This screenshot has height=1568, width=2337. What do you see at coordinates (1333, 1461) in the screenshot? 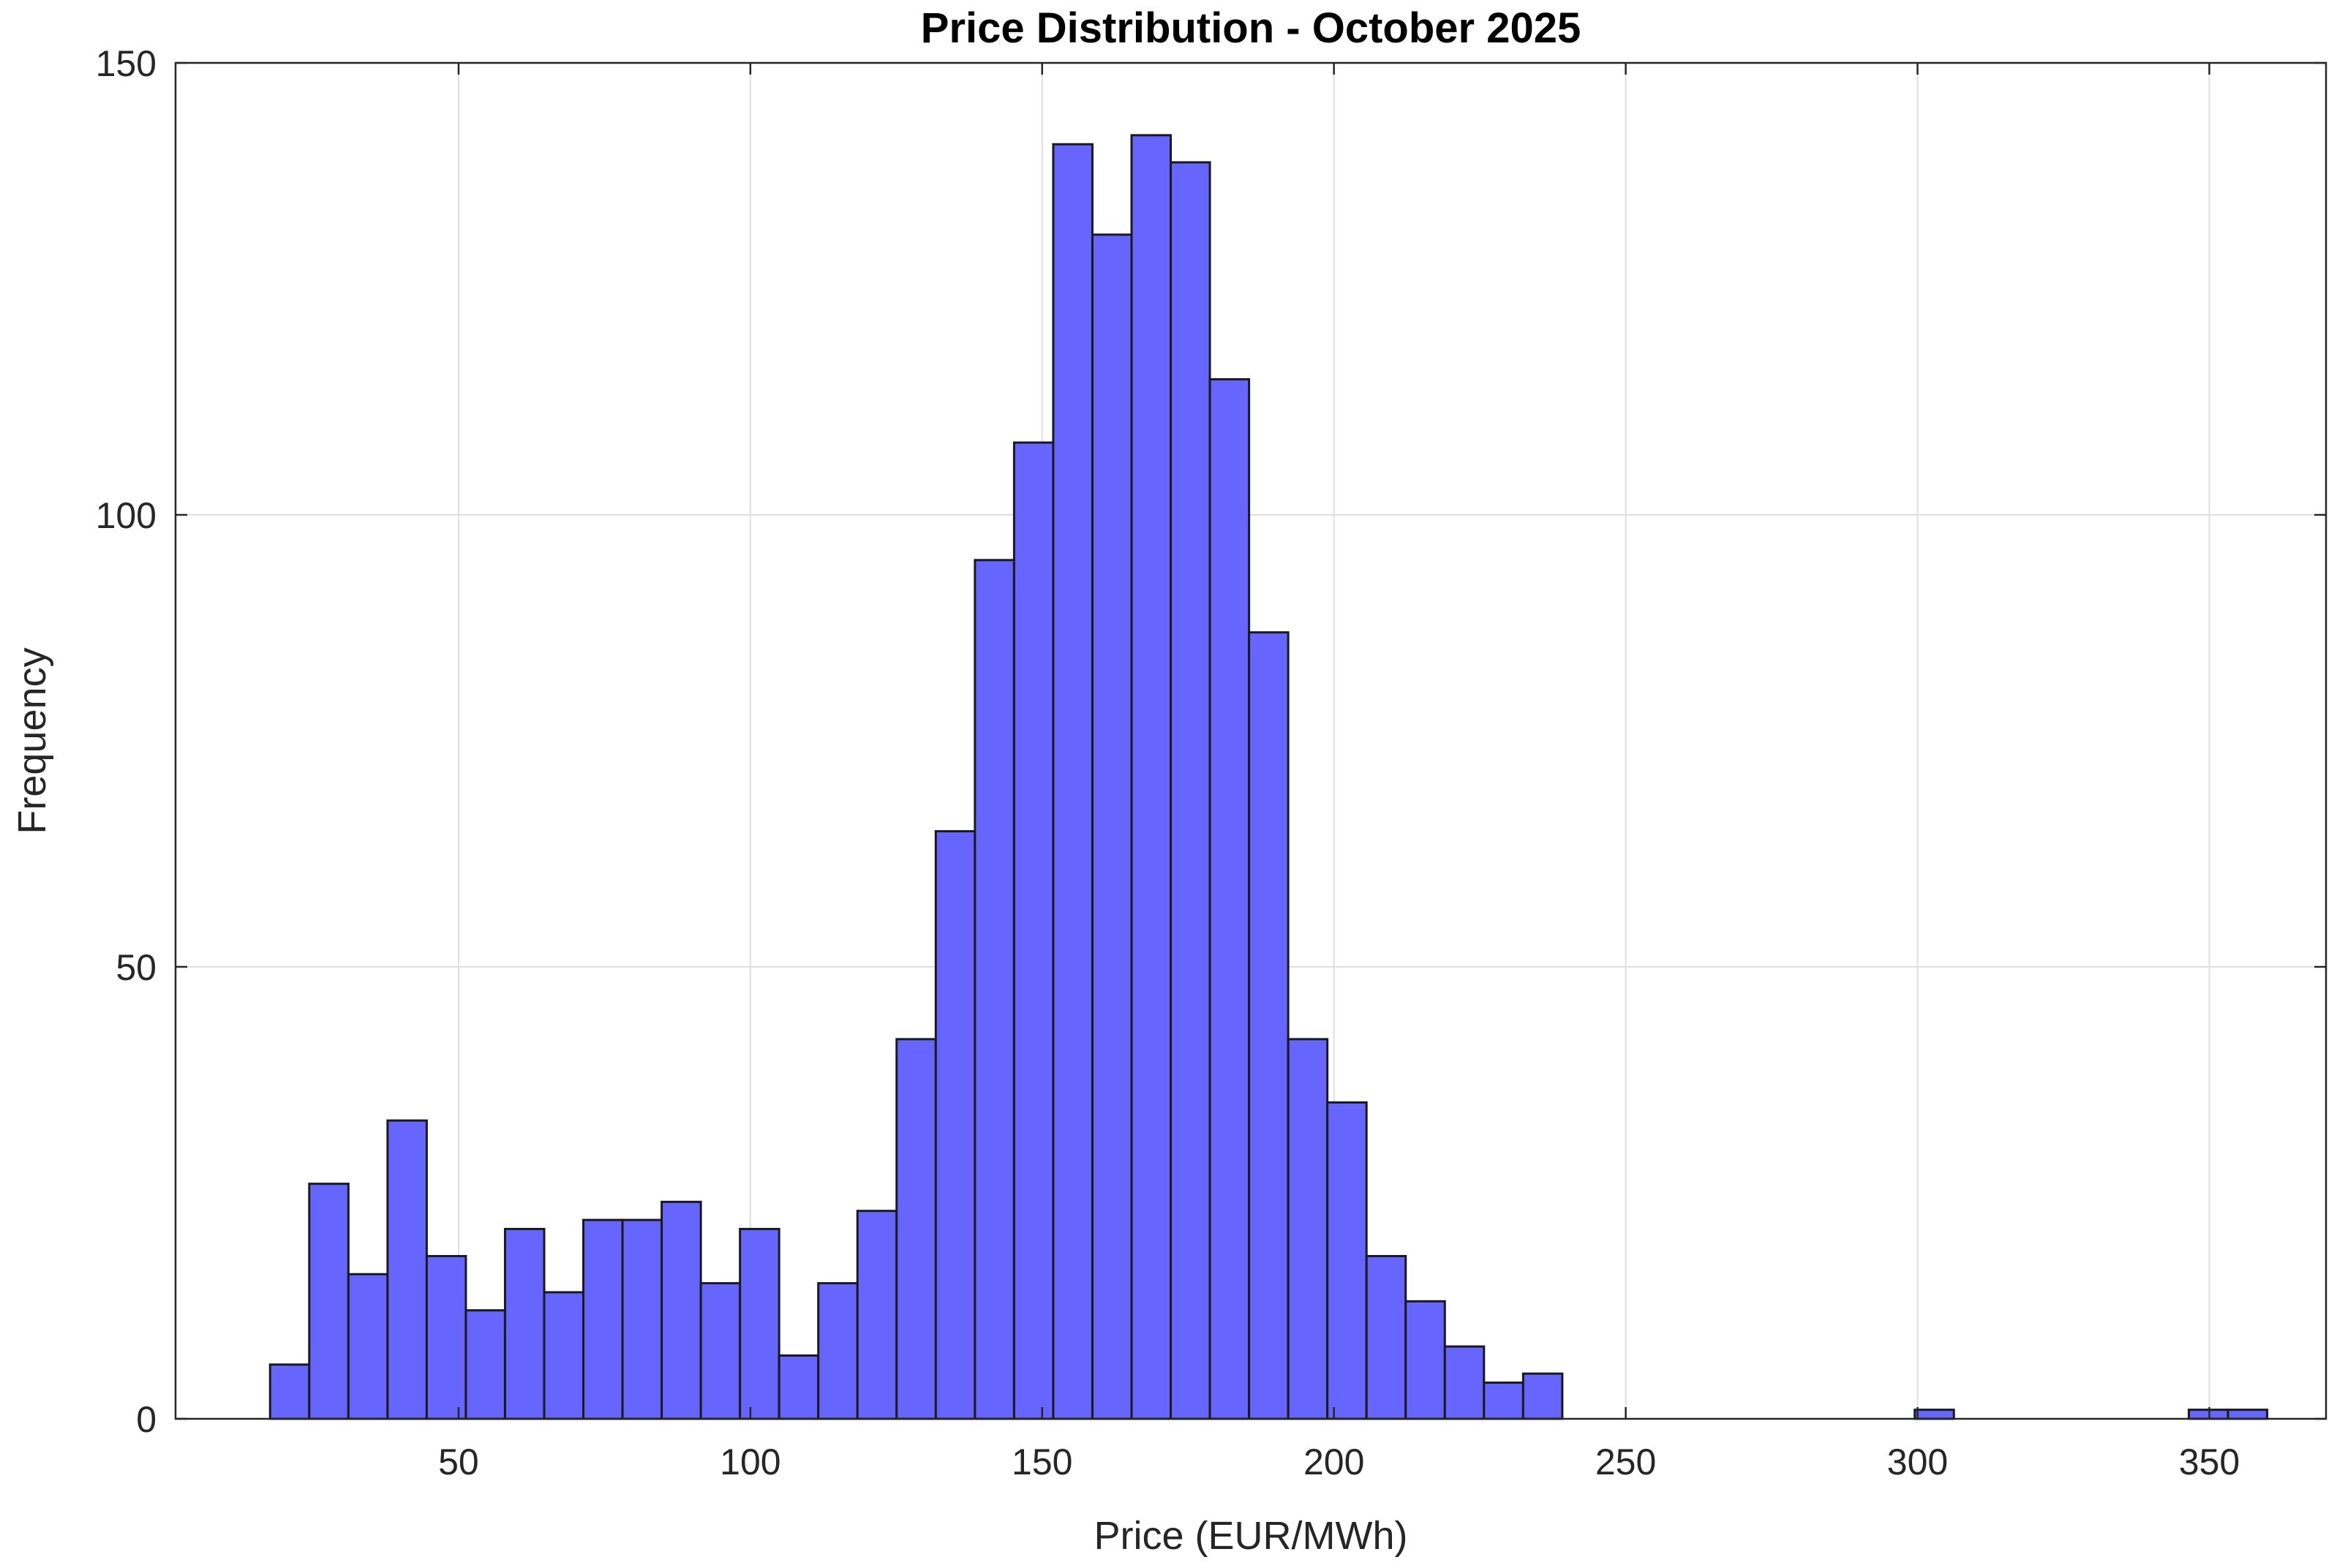
I see `x-tick-label: 200` at bounding box center [1333, 1461].